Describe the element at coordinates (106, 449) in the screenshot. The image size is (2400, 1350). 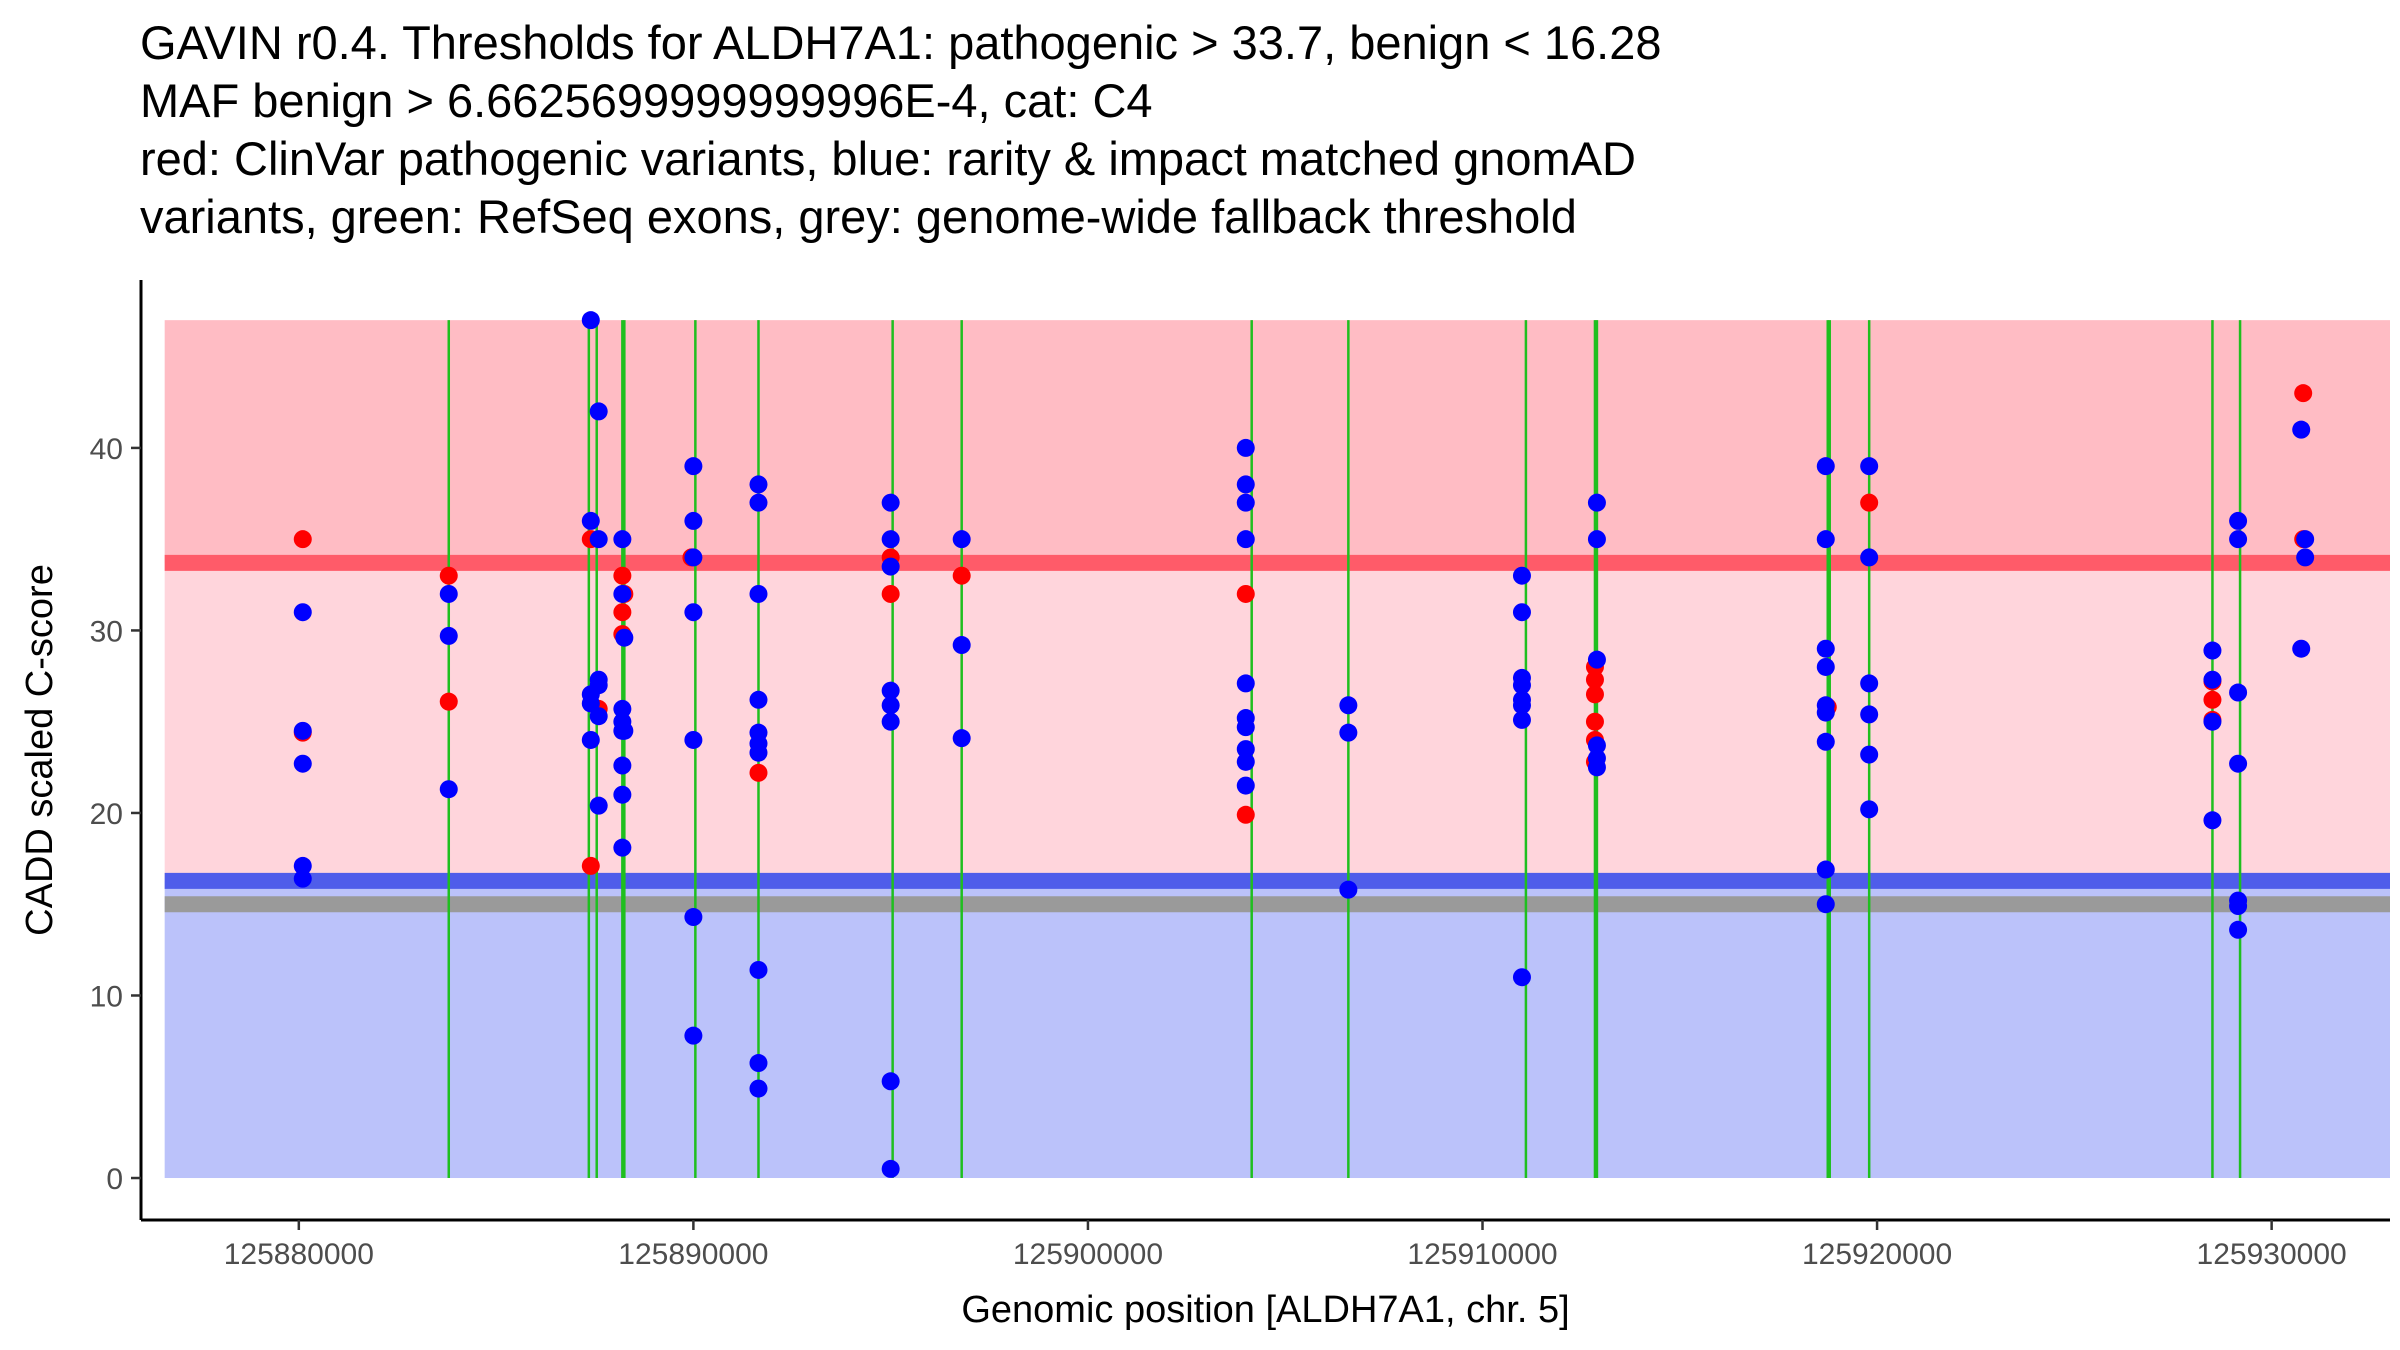
I see `y-tick-label: 40` at that location.